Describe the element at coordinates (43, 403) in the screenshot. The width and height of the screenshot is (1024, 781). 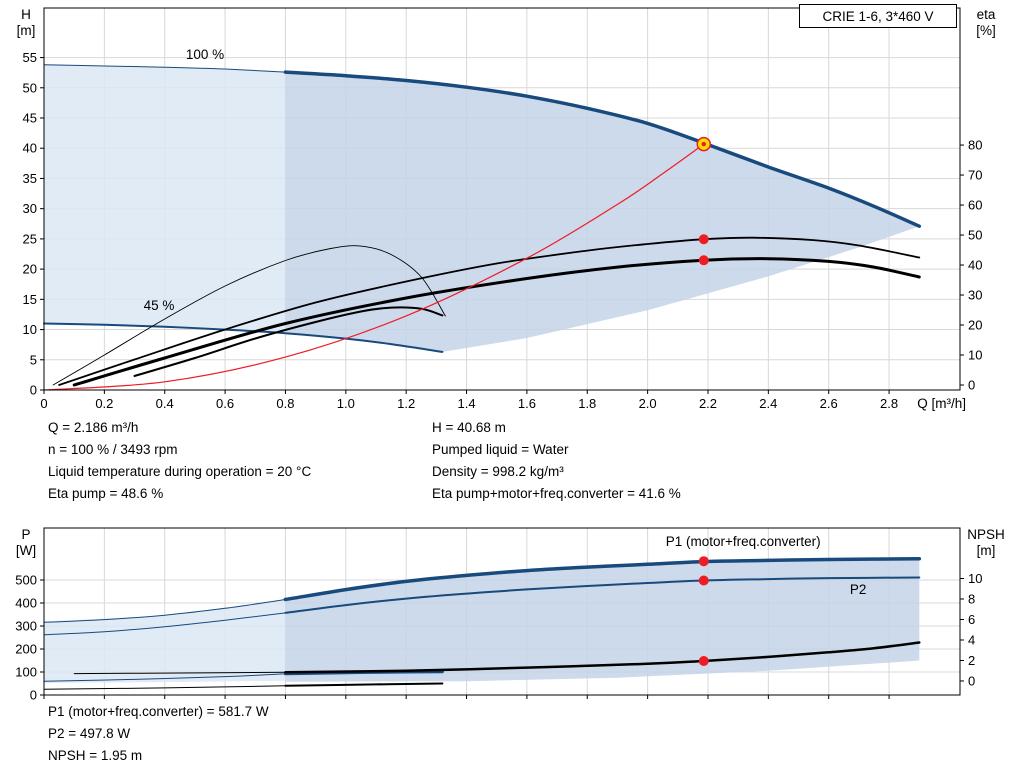
I see `x-tick-label: 0` at that location.